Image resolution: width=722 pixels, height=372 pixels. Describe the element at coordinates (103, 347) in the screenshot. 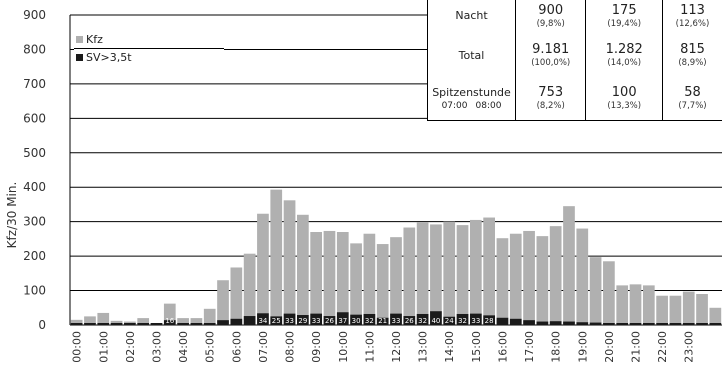

I see `x-tick-label: 01:00` at that location.